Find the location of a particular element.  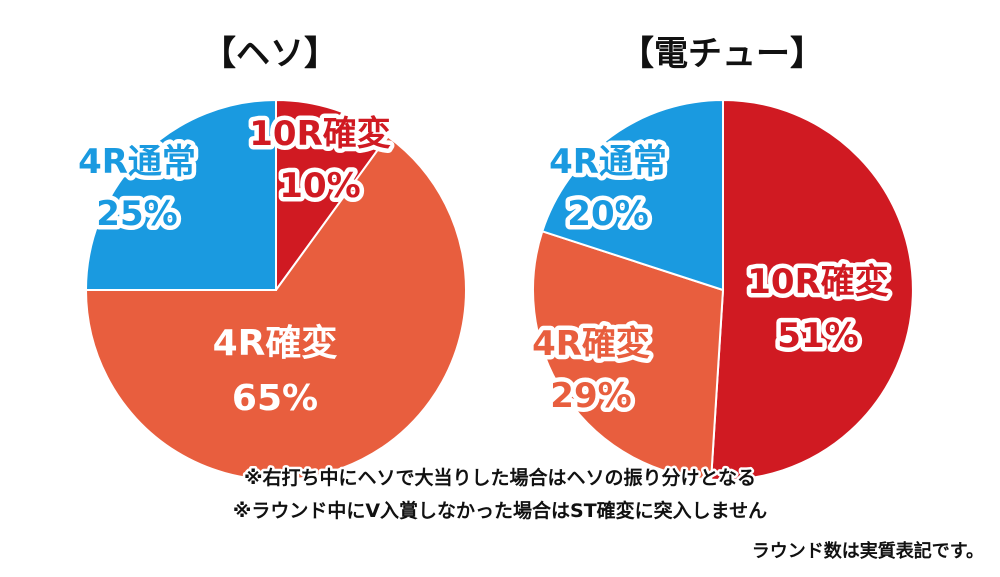

pie-heso-slice-value-4r-normal: 25% is located at coordinates (136, 214).